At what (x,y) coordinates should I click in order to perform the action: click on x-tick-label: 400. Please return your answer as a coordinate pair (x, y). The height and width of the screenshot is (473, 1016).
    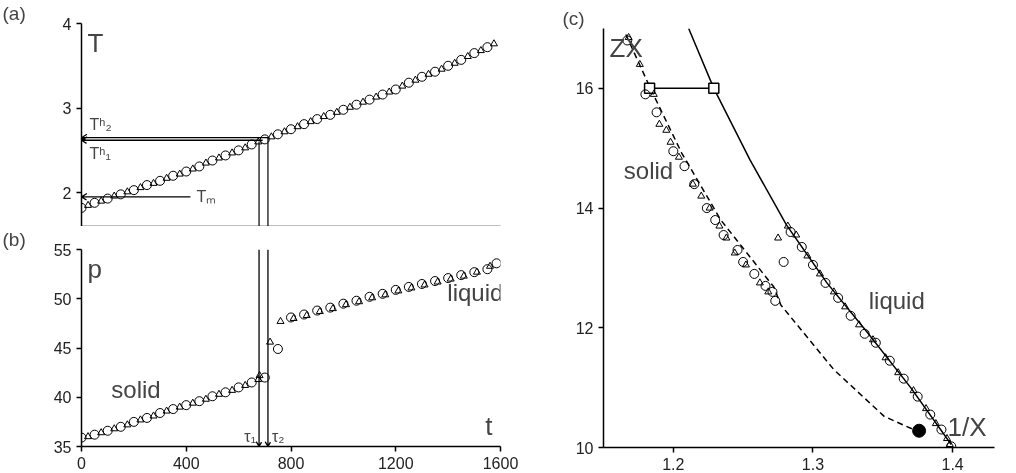
    Looking at the image, I should click on (186, 463).